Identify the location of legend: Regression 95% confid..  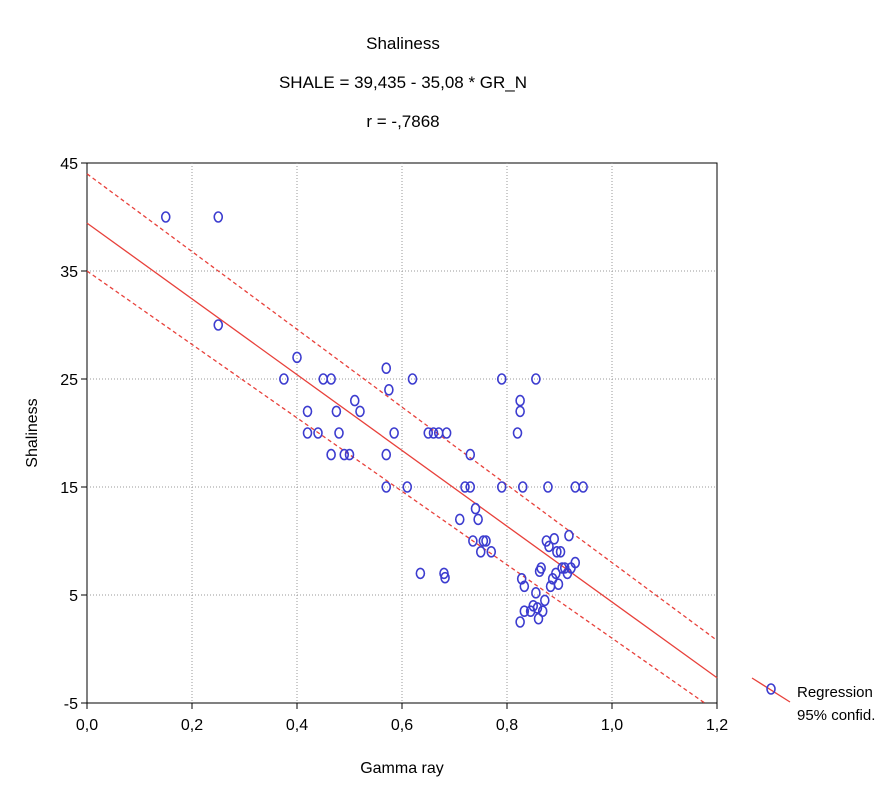
(813, 700).